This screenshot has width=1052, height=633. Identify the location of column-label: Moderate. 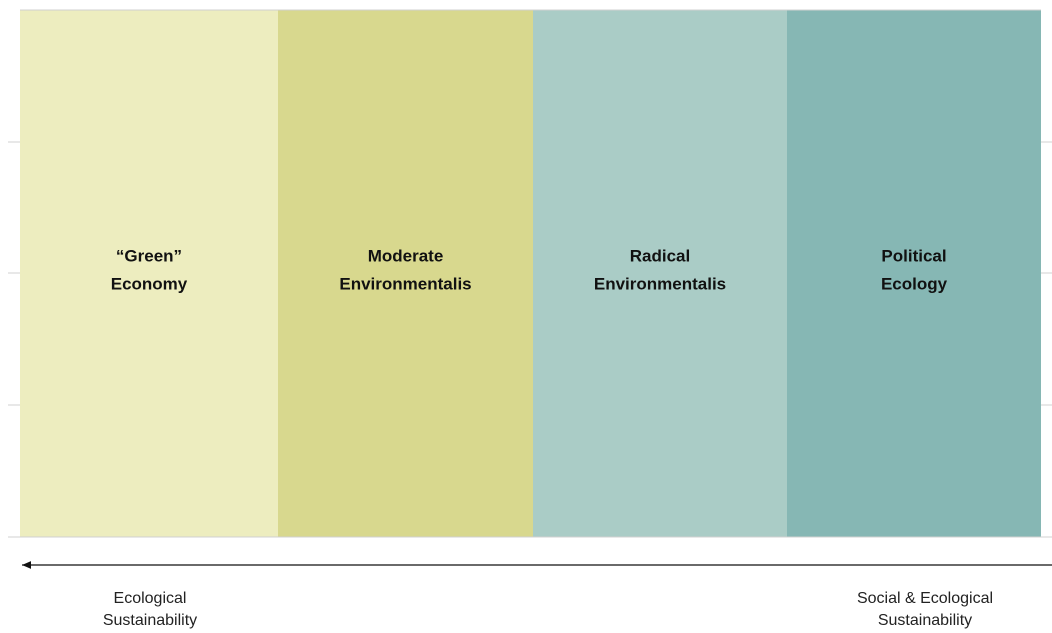
(406, 255).